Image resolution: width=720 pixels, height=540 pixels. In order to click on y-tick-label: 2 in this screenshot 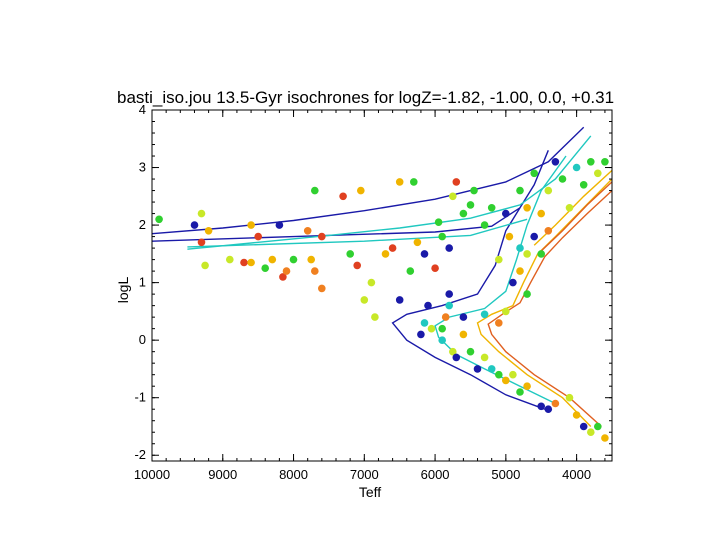, I will do `click(142, 224)`.